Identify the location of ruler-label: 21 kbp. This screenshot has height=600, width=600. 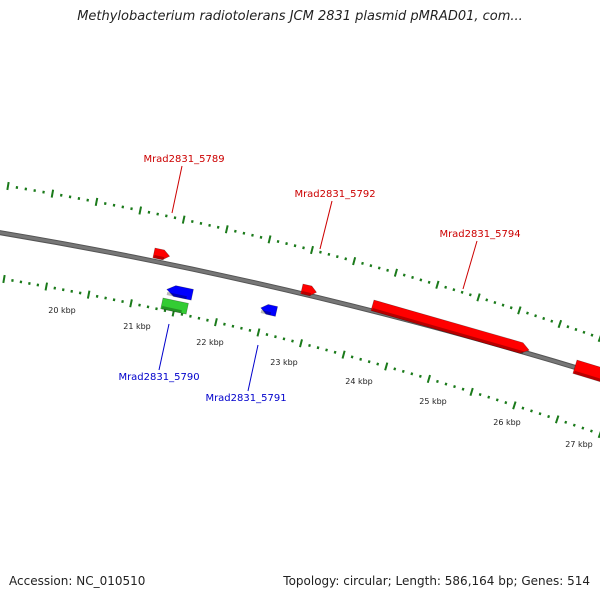
(137, 326).